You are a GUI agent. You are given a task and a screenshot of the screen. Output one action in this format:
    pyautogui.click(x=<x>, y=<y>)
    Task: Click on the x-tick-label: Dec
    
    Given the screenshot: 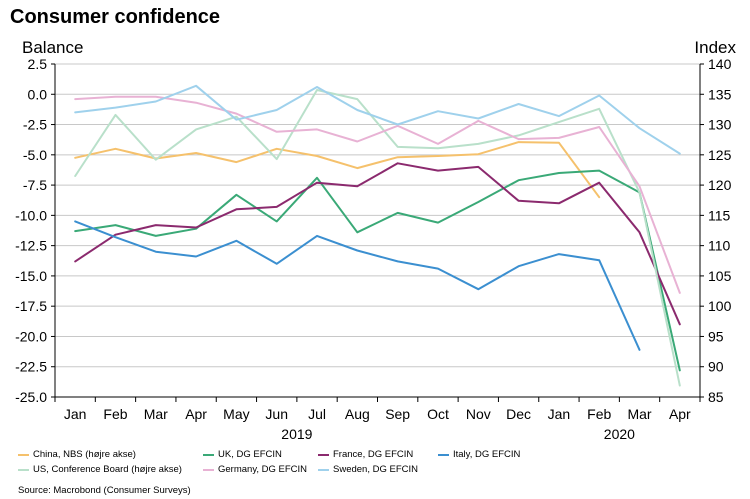 What is the action you would take?
    pyautogui.click(x=518, y=414)
    